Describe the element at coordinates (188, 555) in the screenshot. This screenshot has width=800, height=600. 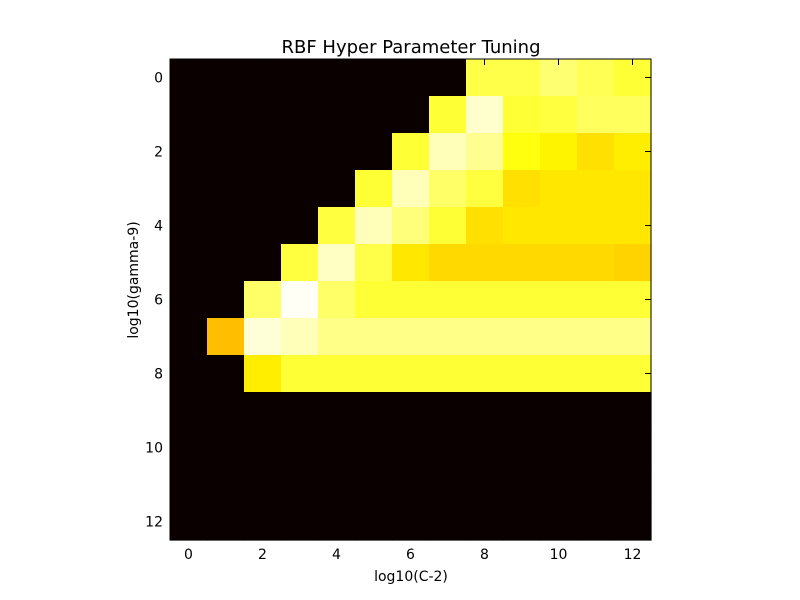
I see `tick-label: 0` at that location.